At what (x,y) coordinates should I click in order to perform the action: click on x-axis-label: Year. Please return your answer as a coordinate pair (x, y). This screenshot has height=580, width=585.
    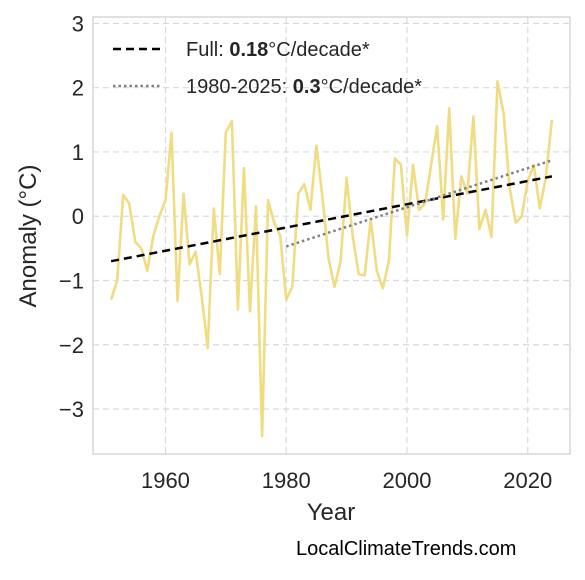
    Looking at the image, I should click on (331, 512).